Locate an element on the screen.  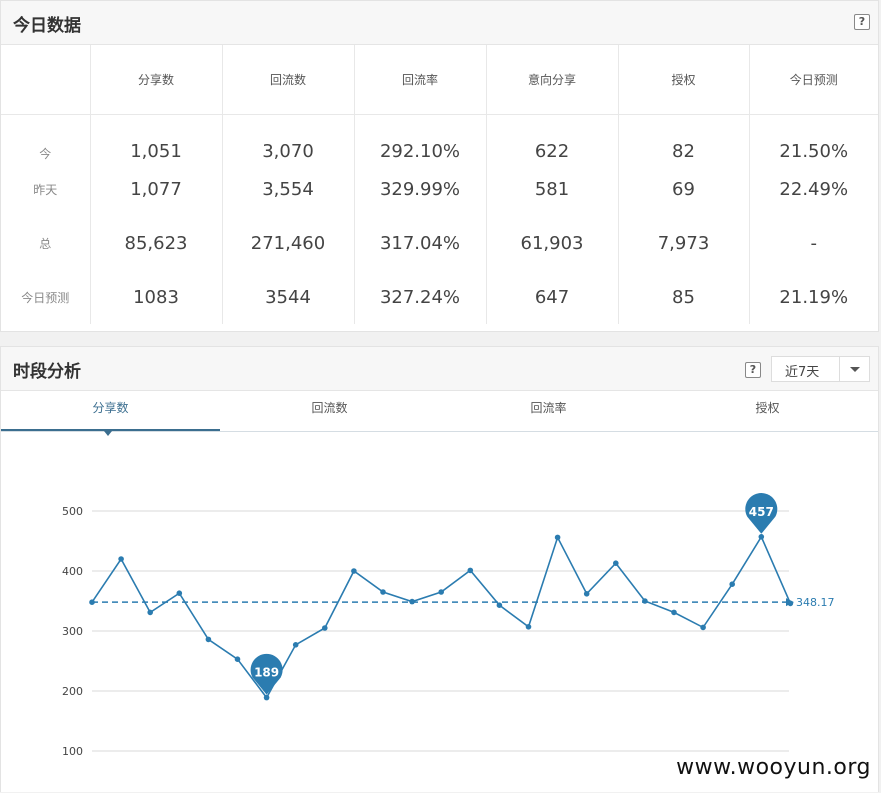
tab-authorization: 授权 is located at coordinates (767, 408).